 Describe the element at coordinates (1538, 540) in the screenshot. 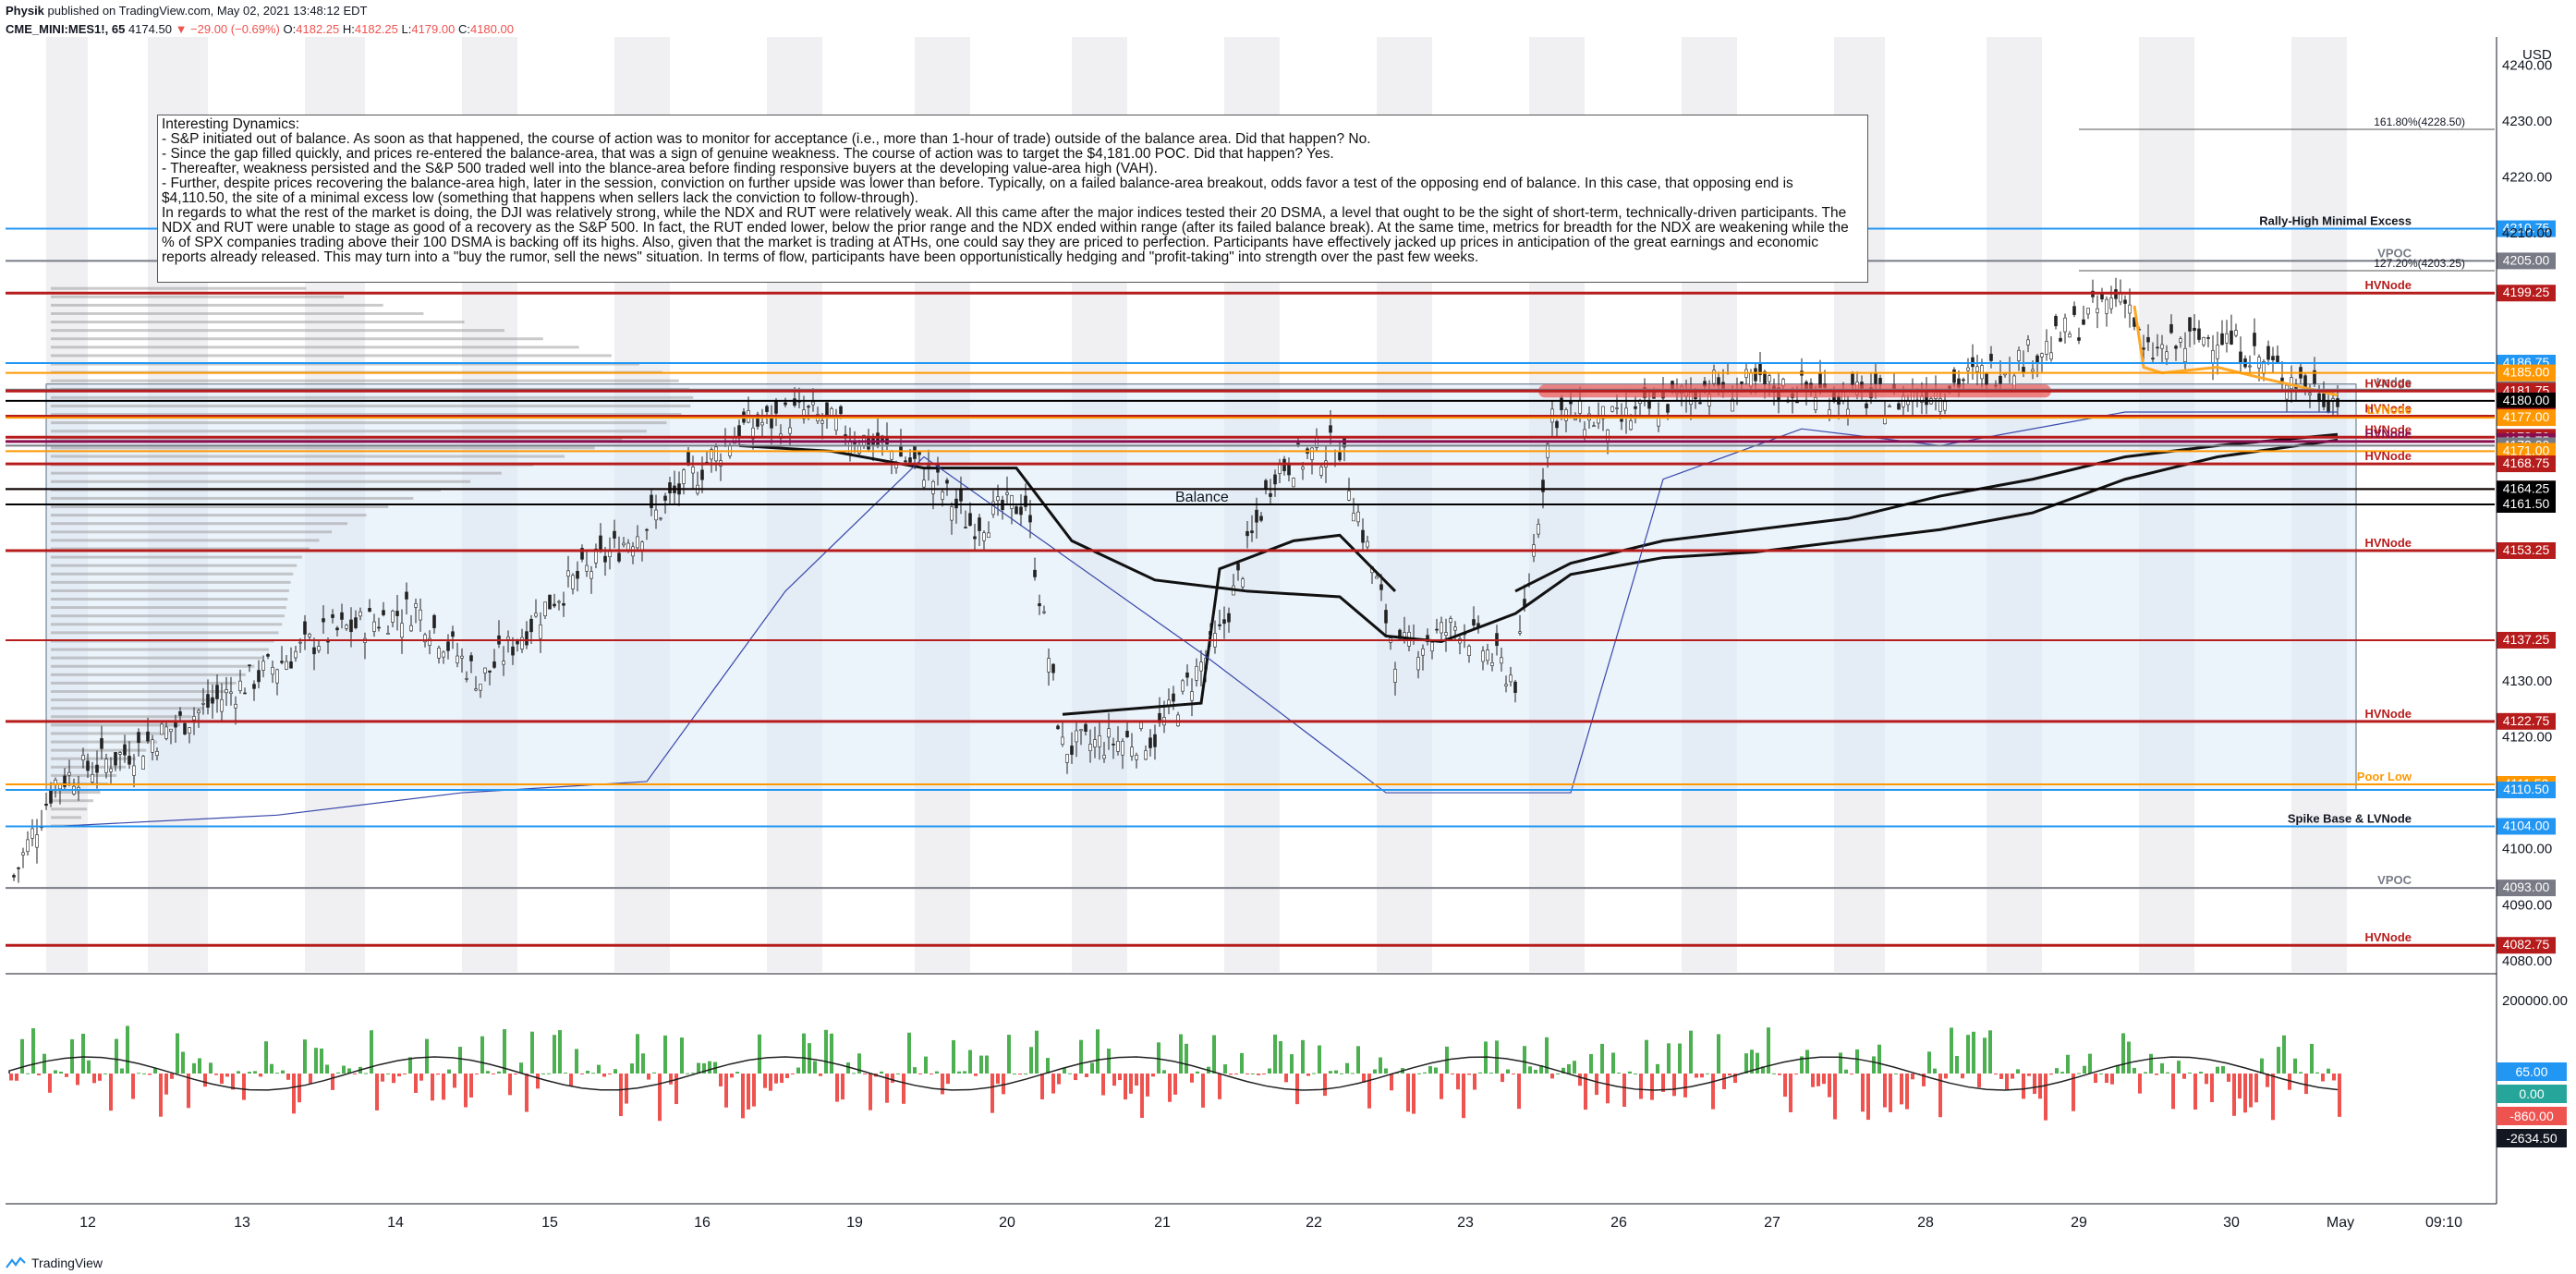

I see `vwap-line` at that location.